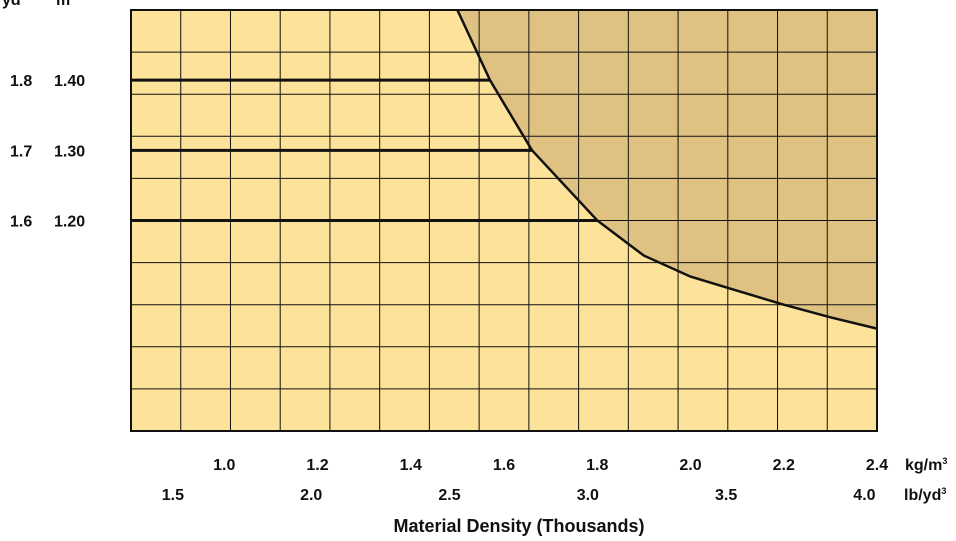 This screenshot has height=541, width=956. What do you see at coordinates (877, 465) in the screenshot?
I see `x-tick-label-kg: 2.4` at bounding box center [877, 465].